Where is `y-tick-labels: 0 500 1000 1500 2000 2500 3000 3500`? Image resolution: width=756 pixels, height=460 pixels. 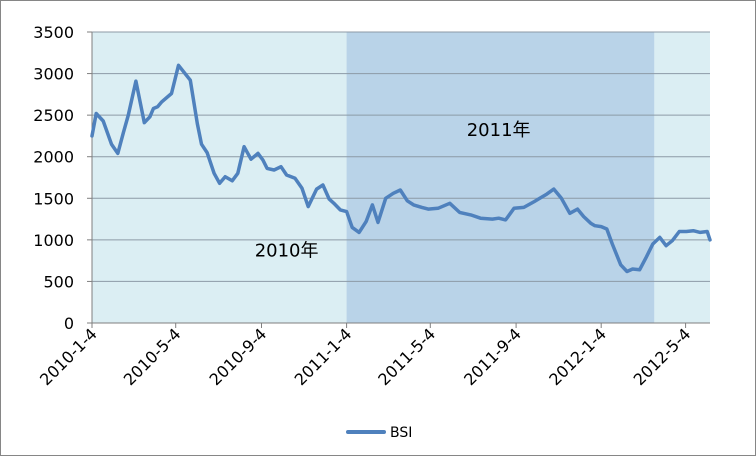 y-tick-labels: 0 500 1000 1500 2000 2500 3000 3500 is located at coordinates (53, 178).